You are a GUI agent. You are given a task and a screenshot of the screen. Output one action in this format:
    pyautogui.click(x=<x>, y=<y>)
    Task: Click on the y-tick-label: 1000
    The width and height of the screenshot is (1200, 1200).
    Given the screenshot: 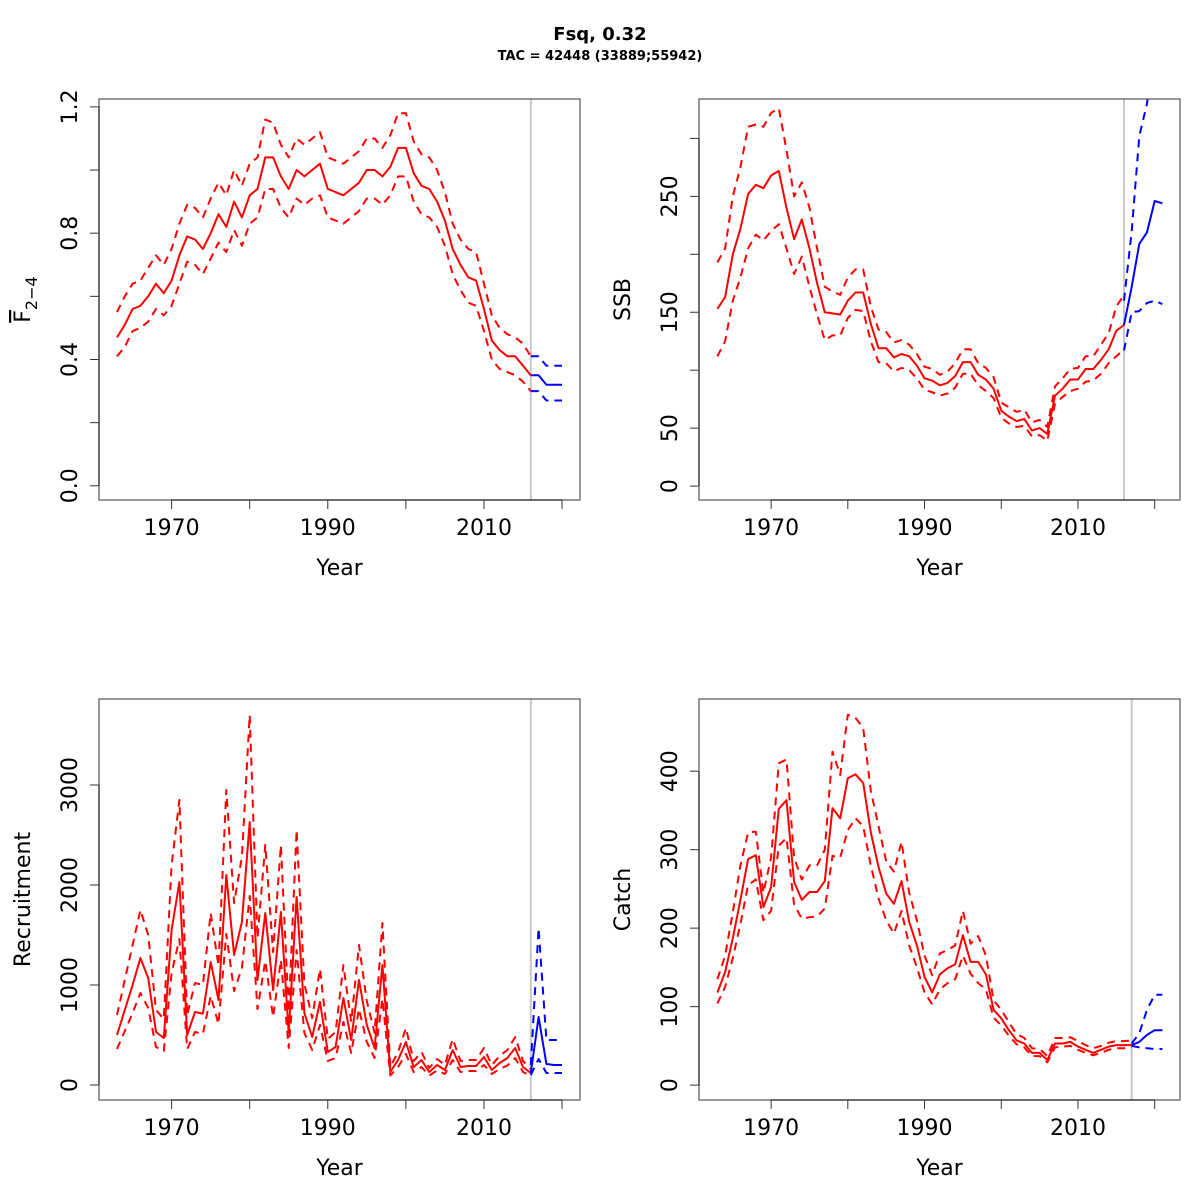 What is the action you would take?
    pyautogui.click(x=70, y=985)
    